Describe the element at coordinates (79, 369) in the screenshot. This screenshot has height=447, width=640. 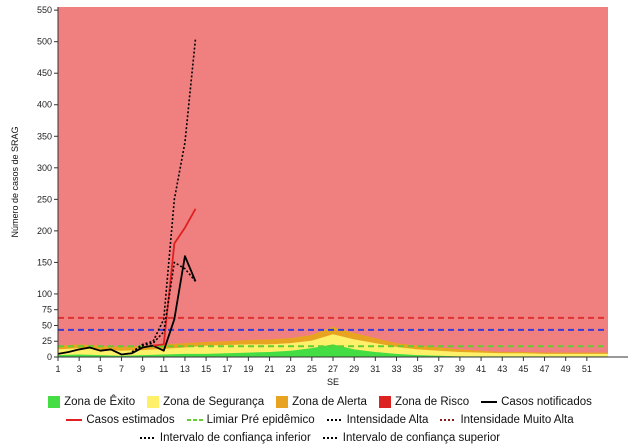
I see `x-tick-label-1: 3` at that location.